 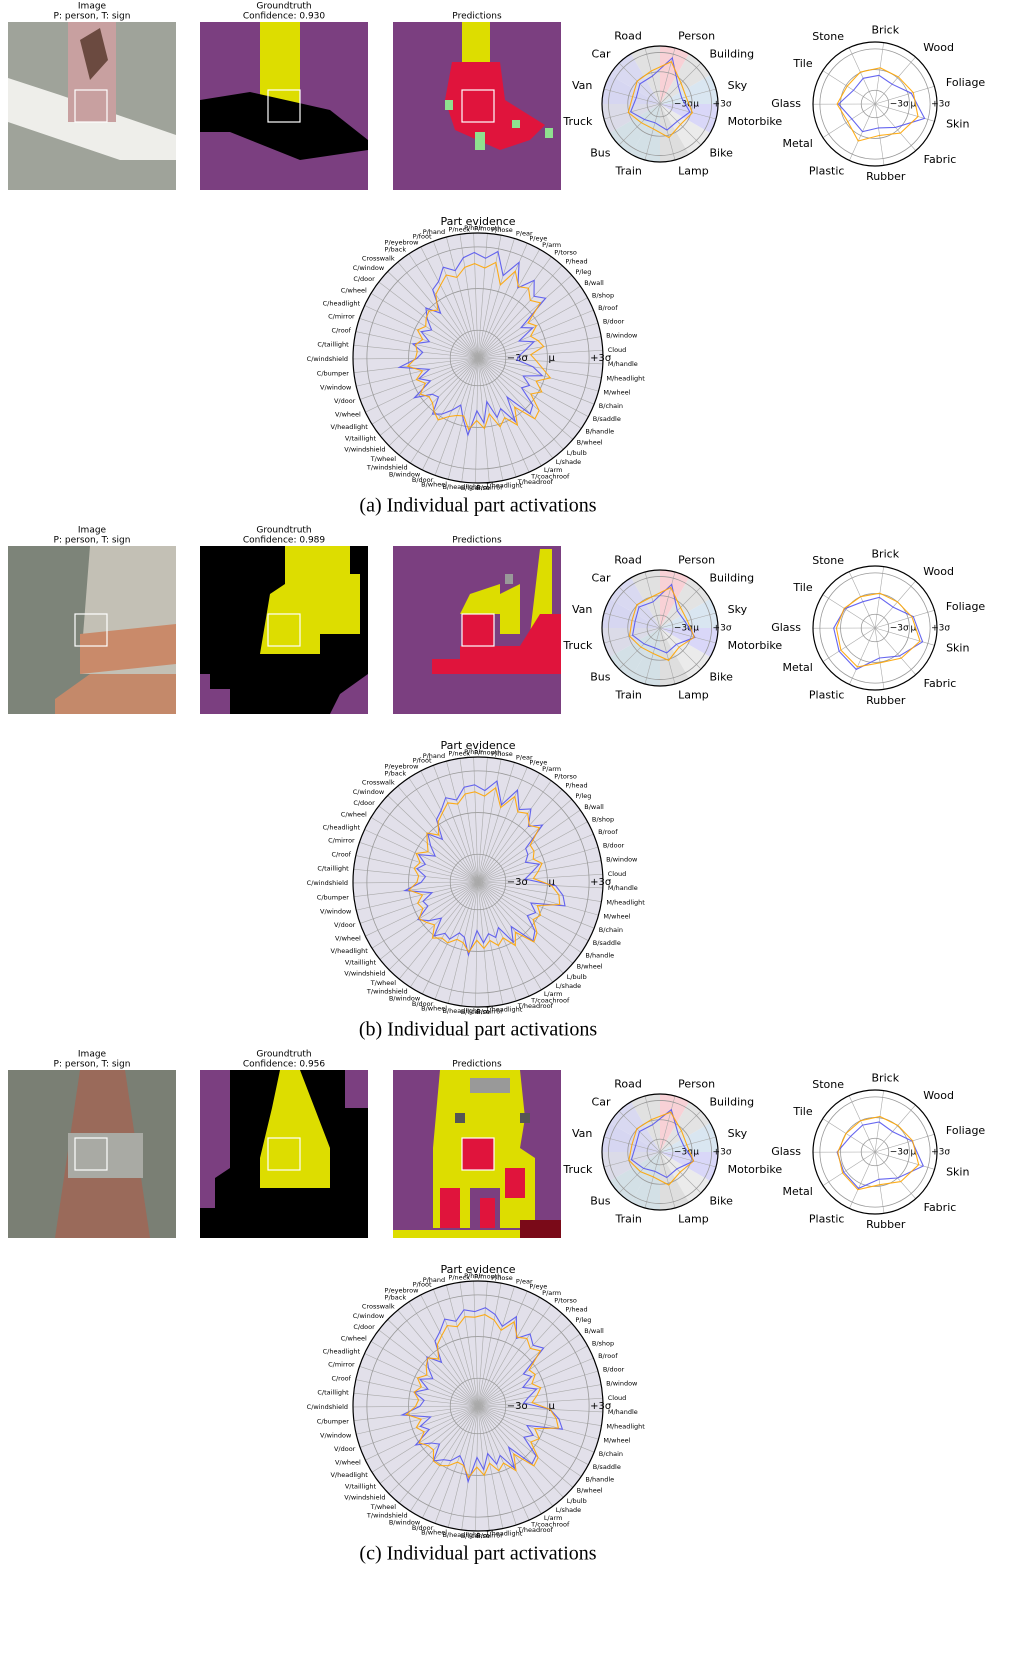 I want to click on category-label: V/headlight, so click(x=349, y=427).